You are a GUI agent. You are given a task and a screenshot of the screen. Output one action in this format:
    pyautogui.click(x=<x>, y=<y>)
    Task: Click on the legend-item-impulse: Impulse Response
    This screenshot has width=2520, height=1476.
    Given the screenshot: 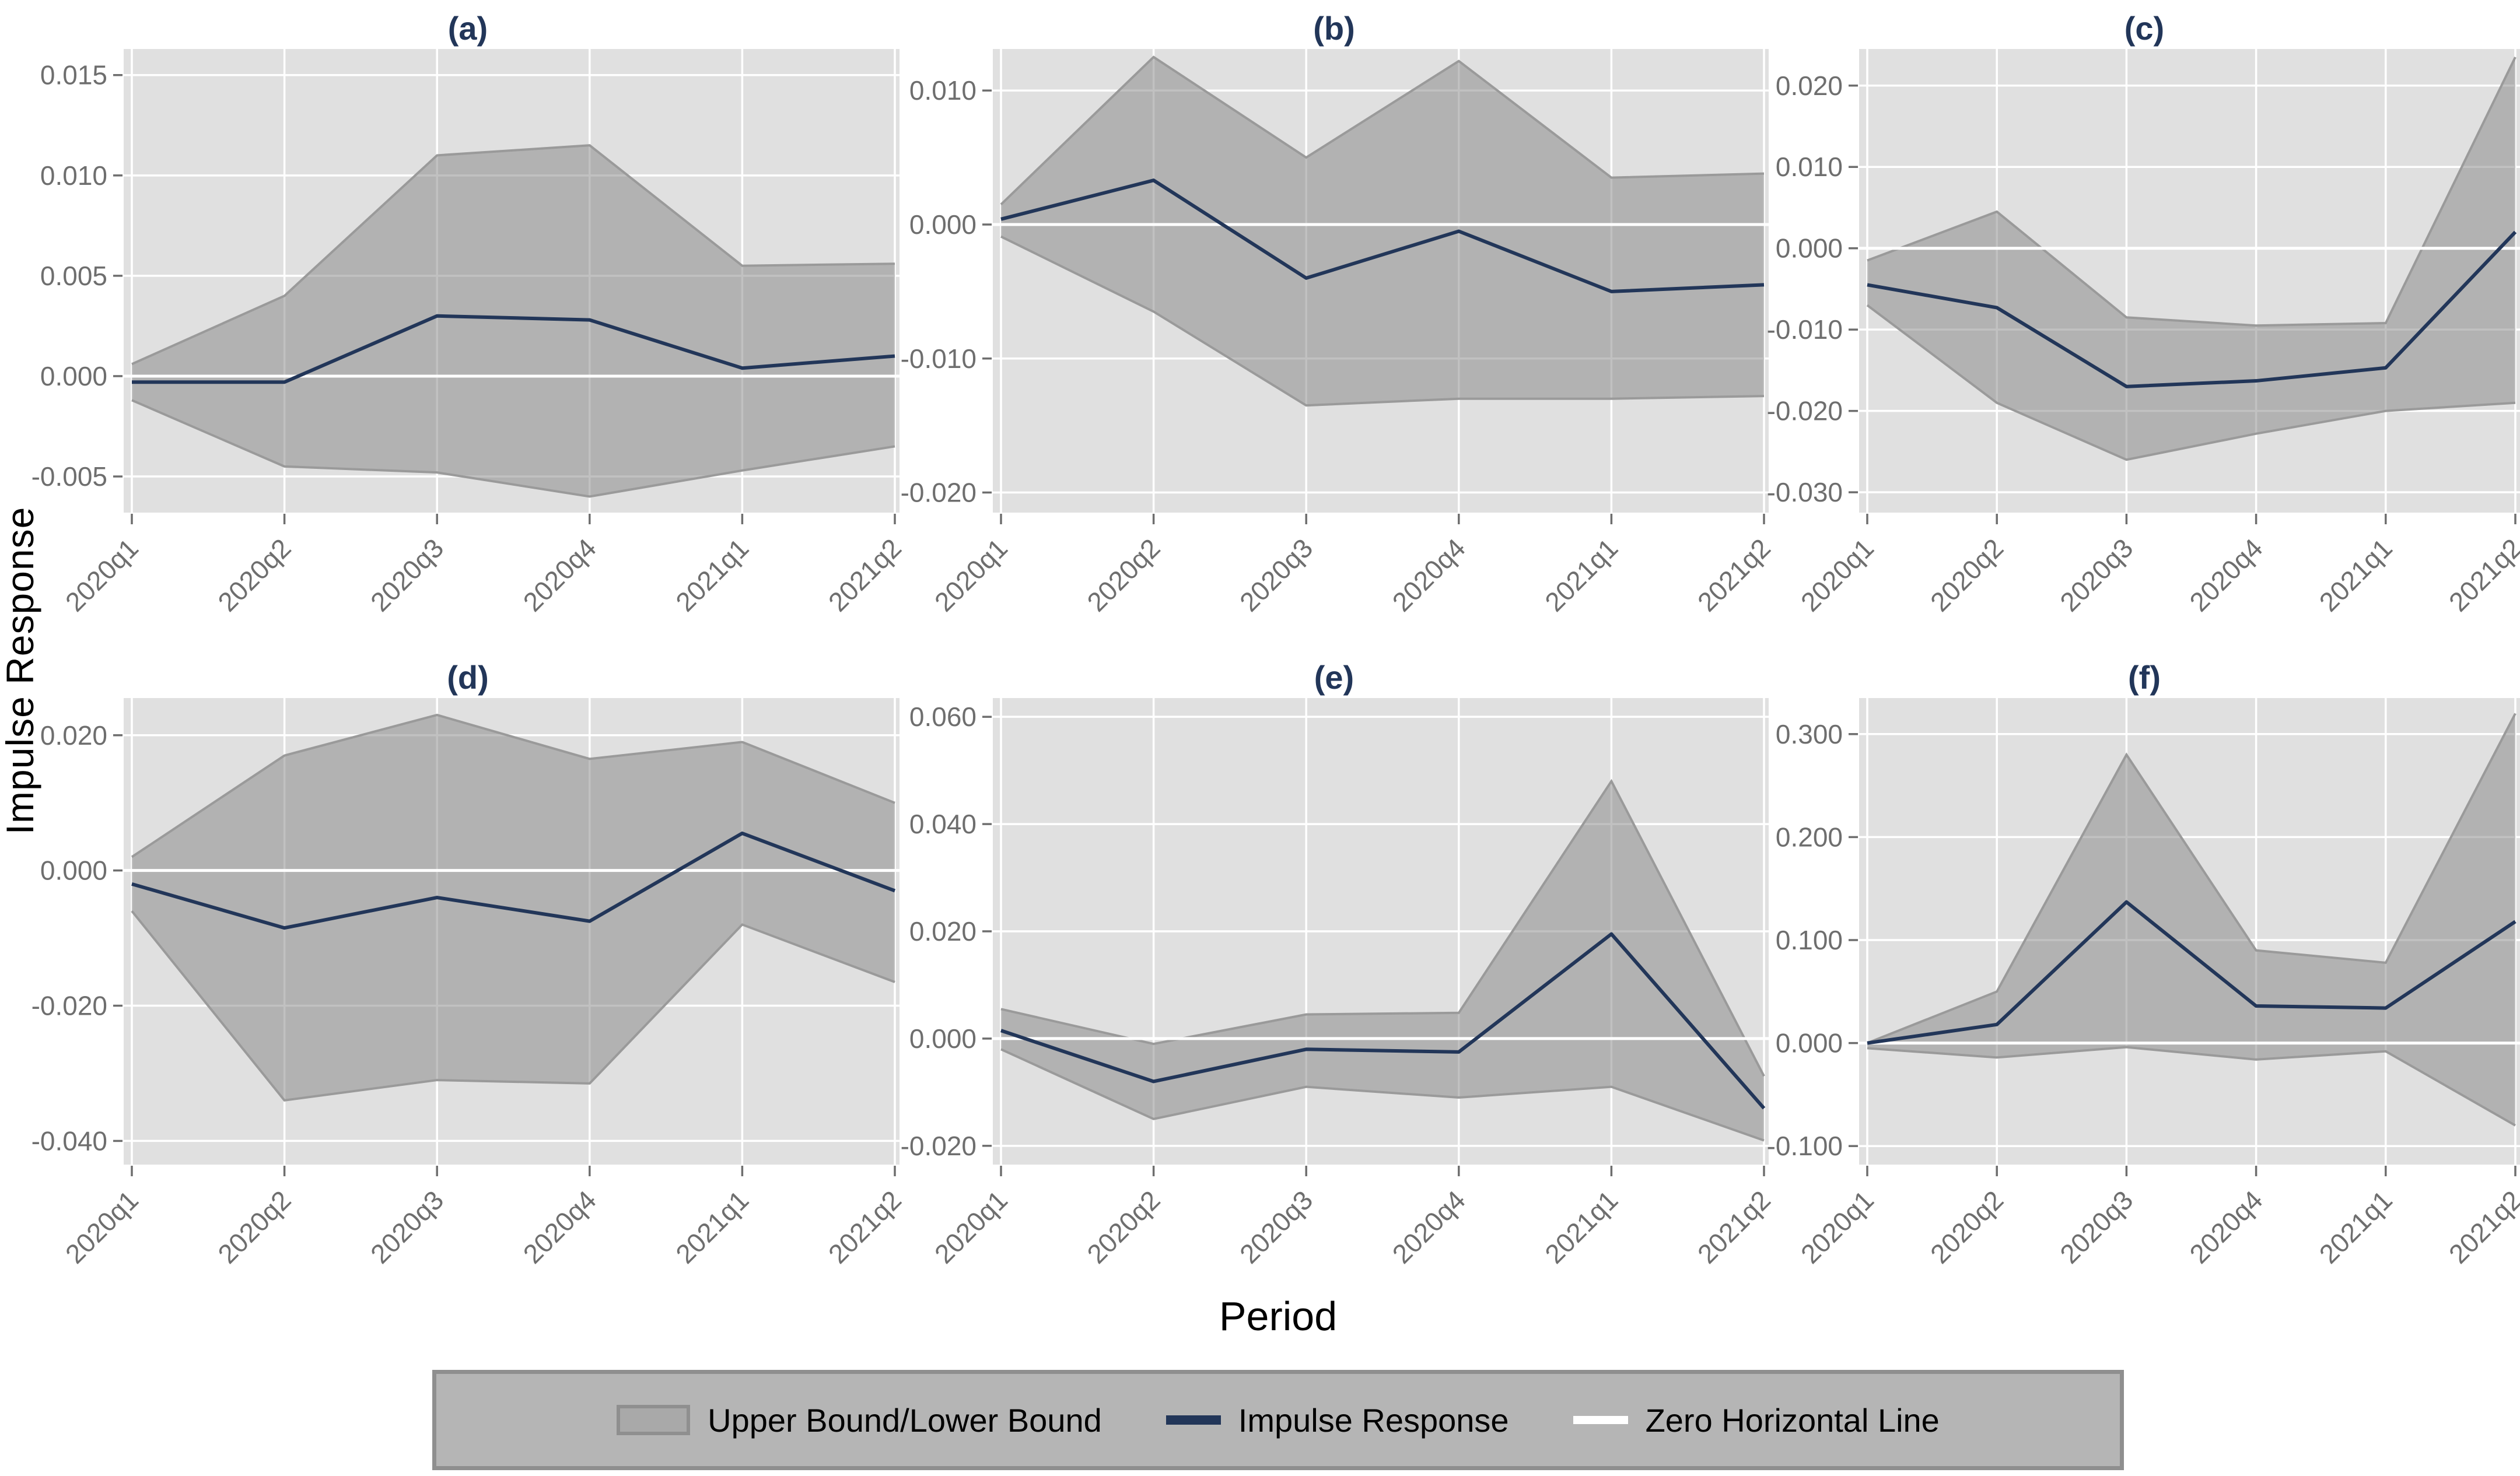 What is the action you would take?
    pyautogui.click(x=1337, y=1420)
    